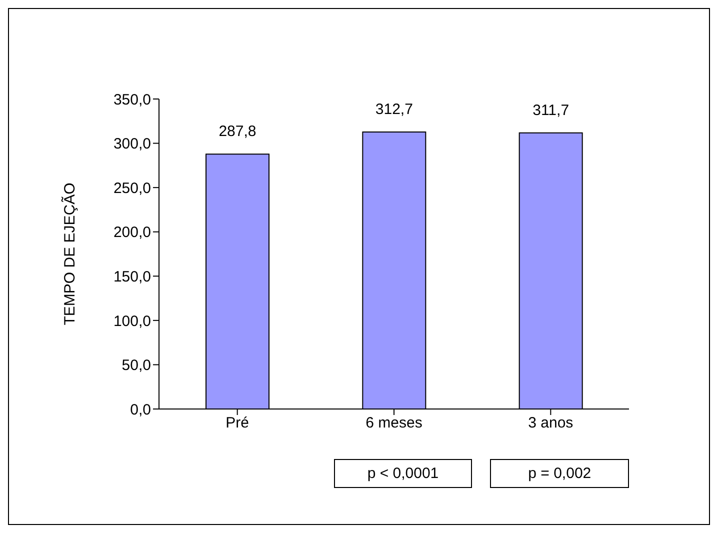 The height and width of the screenshot is (533, 720). What do you see at coordinates (132, 99) in the screenshot?
I see `y-tick-label: 350,0` at bounding box center [132, 99].